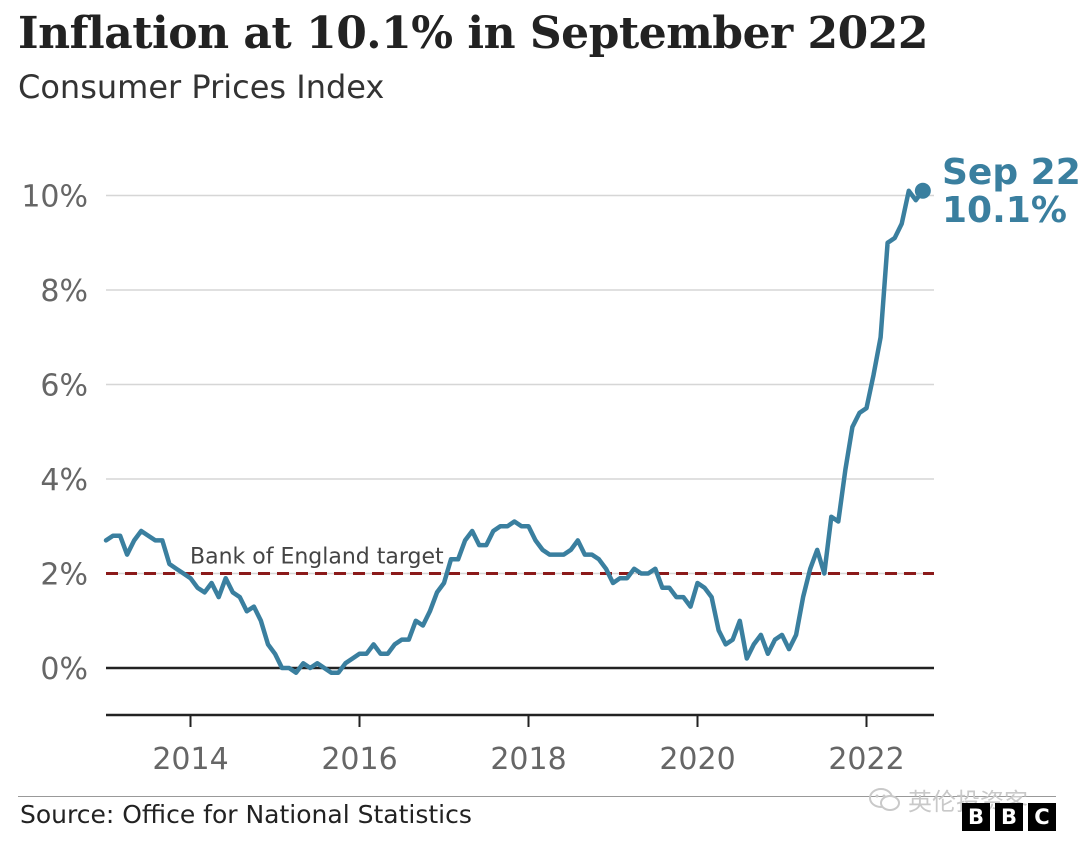 This screenshot has height=847, width=1080. What do you see at coordinates (697, 759) in the screenshot?
I see `x-tick-label: 2020` at bounding box center [697, 759].